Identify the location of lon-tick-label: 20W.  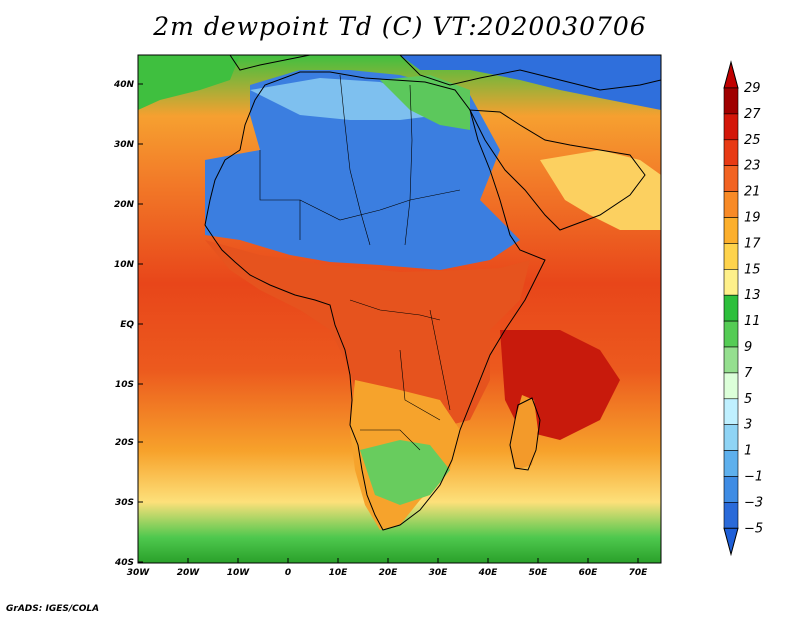
(189, 573).